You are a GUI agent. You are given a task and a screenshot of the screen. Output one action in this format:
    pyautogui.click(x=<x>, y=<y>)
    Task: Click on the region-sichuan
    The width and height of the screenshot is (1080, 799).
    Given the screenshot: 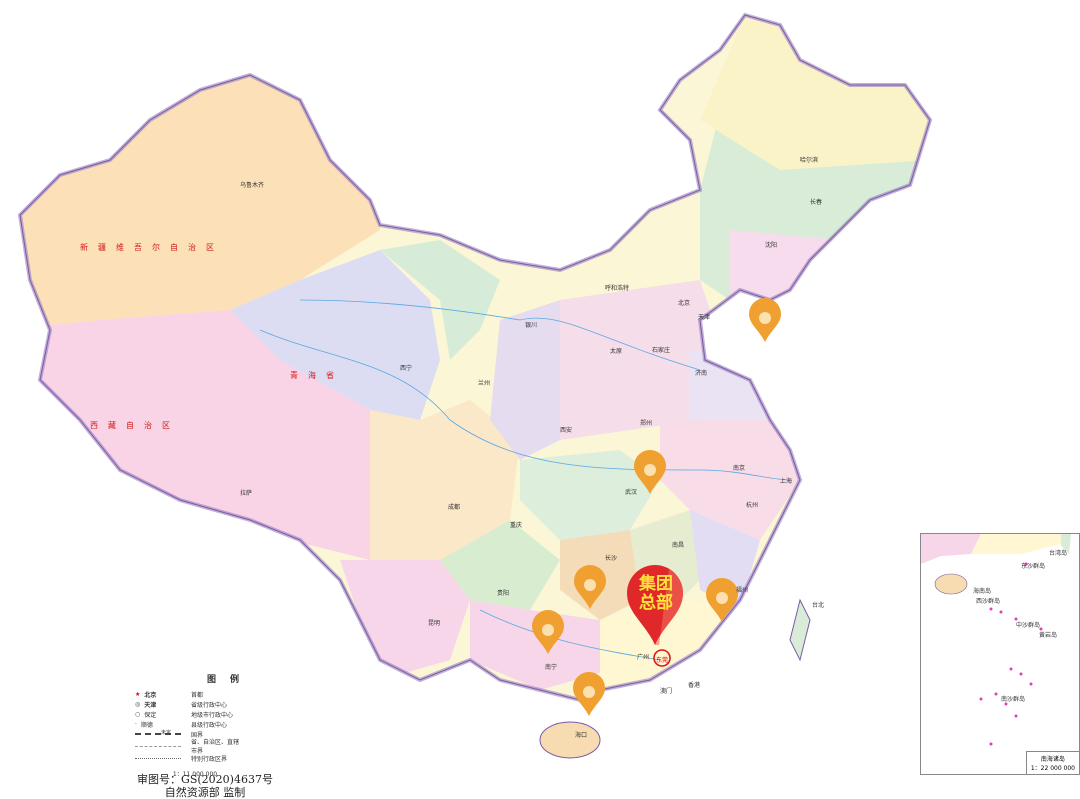 What is the action you would take?
    pyautogui.click(x=445, y=480)
    